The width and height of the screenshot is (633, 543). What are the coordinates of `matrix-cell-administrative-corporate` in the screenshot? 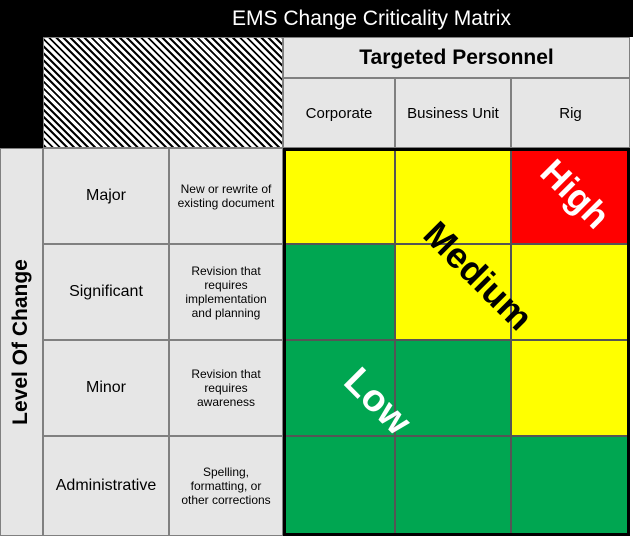 It's located at (339, 486).